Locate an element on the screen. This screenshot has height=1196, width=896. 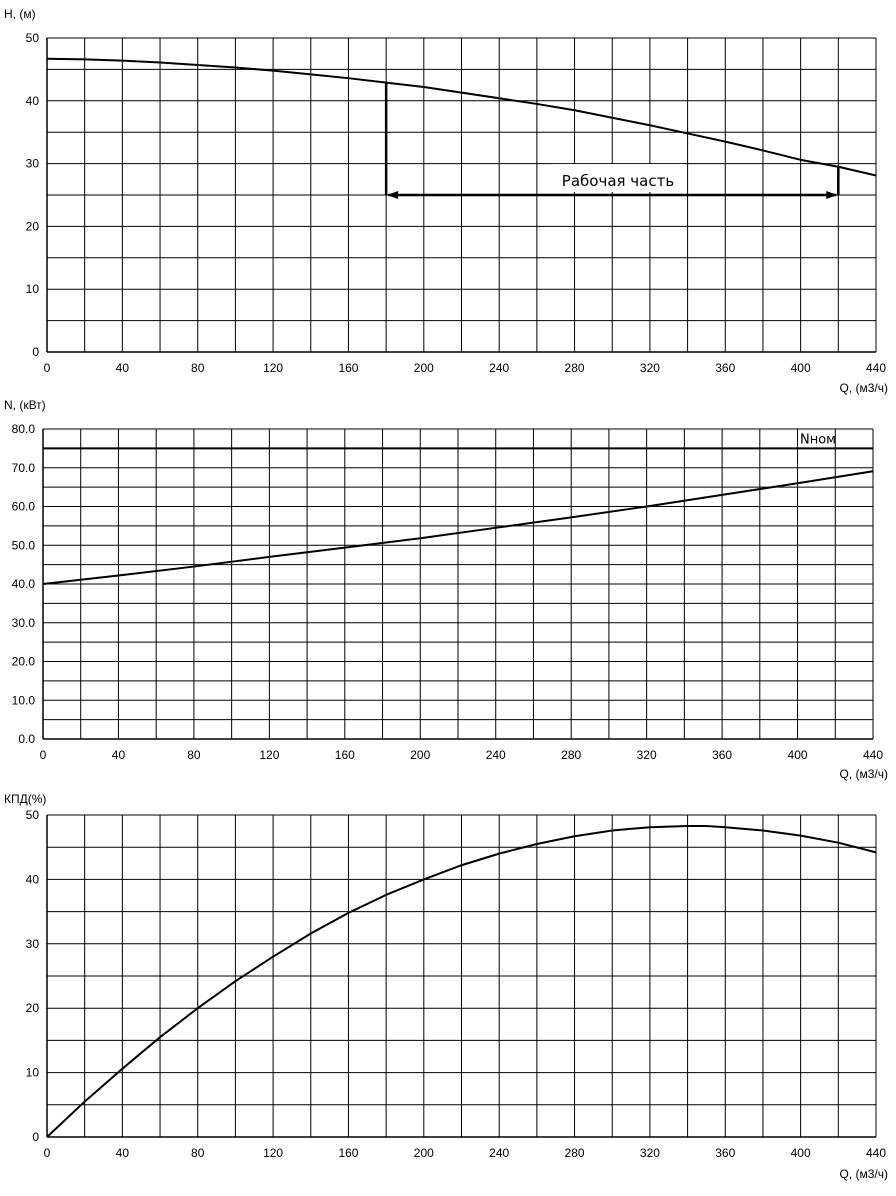
efficiency-y-tick-label: 10 is located at coordinates (33, 1073).